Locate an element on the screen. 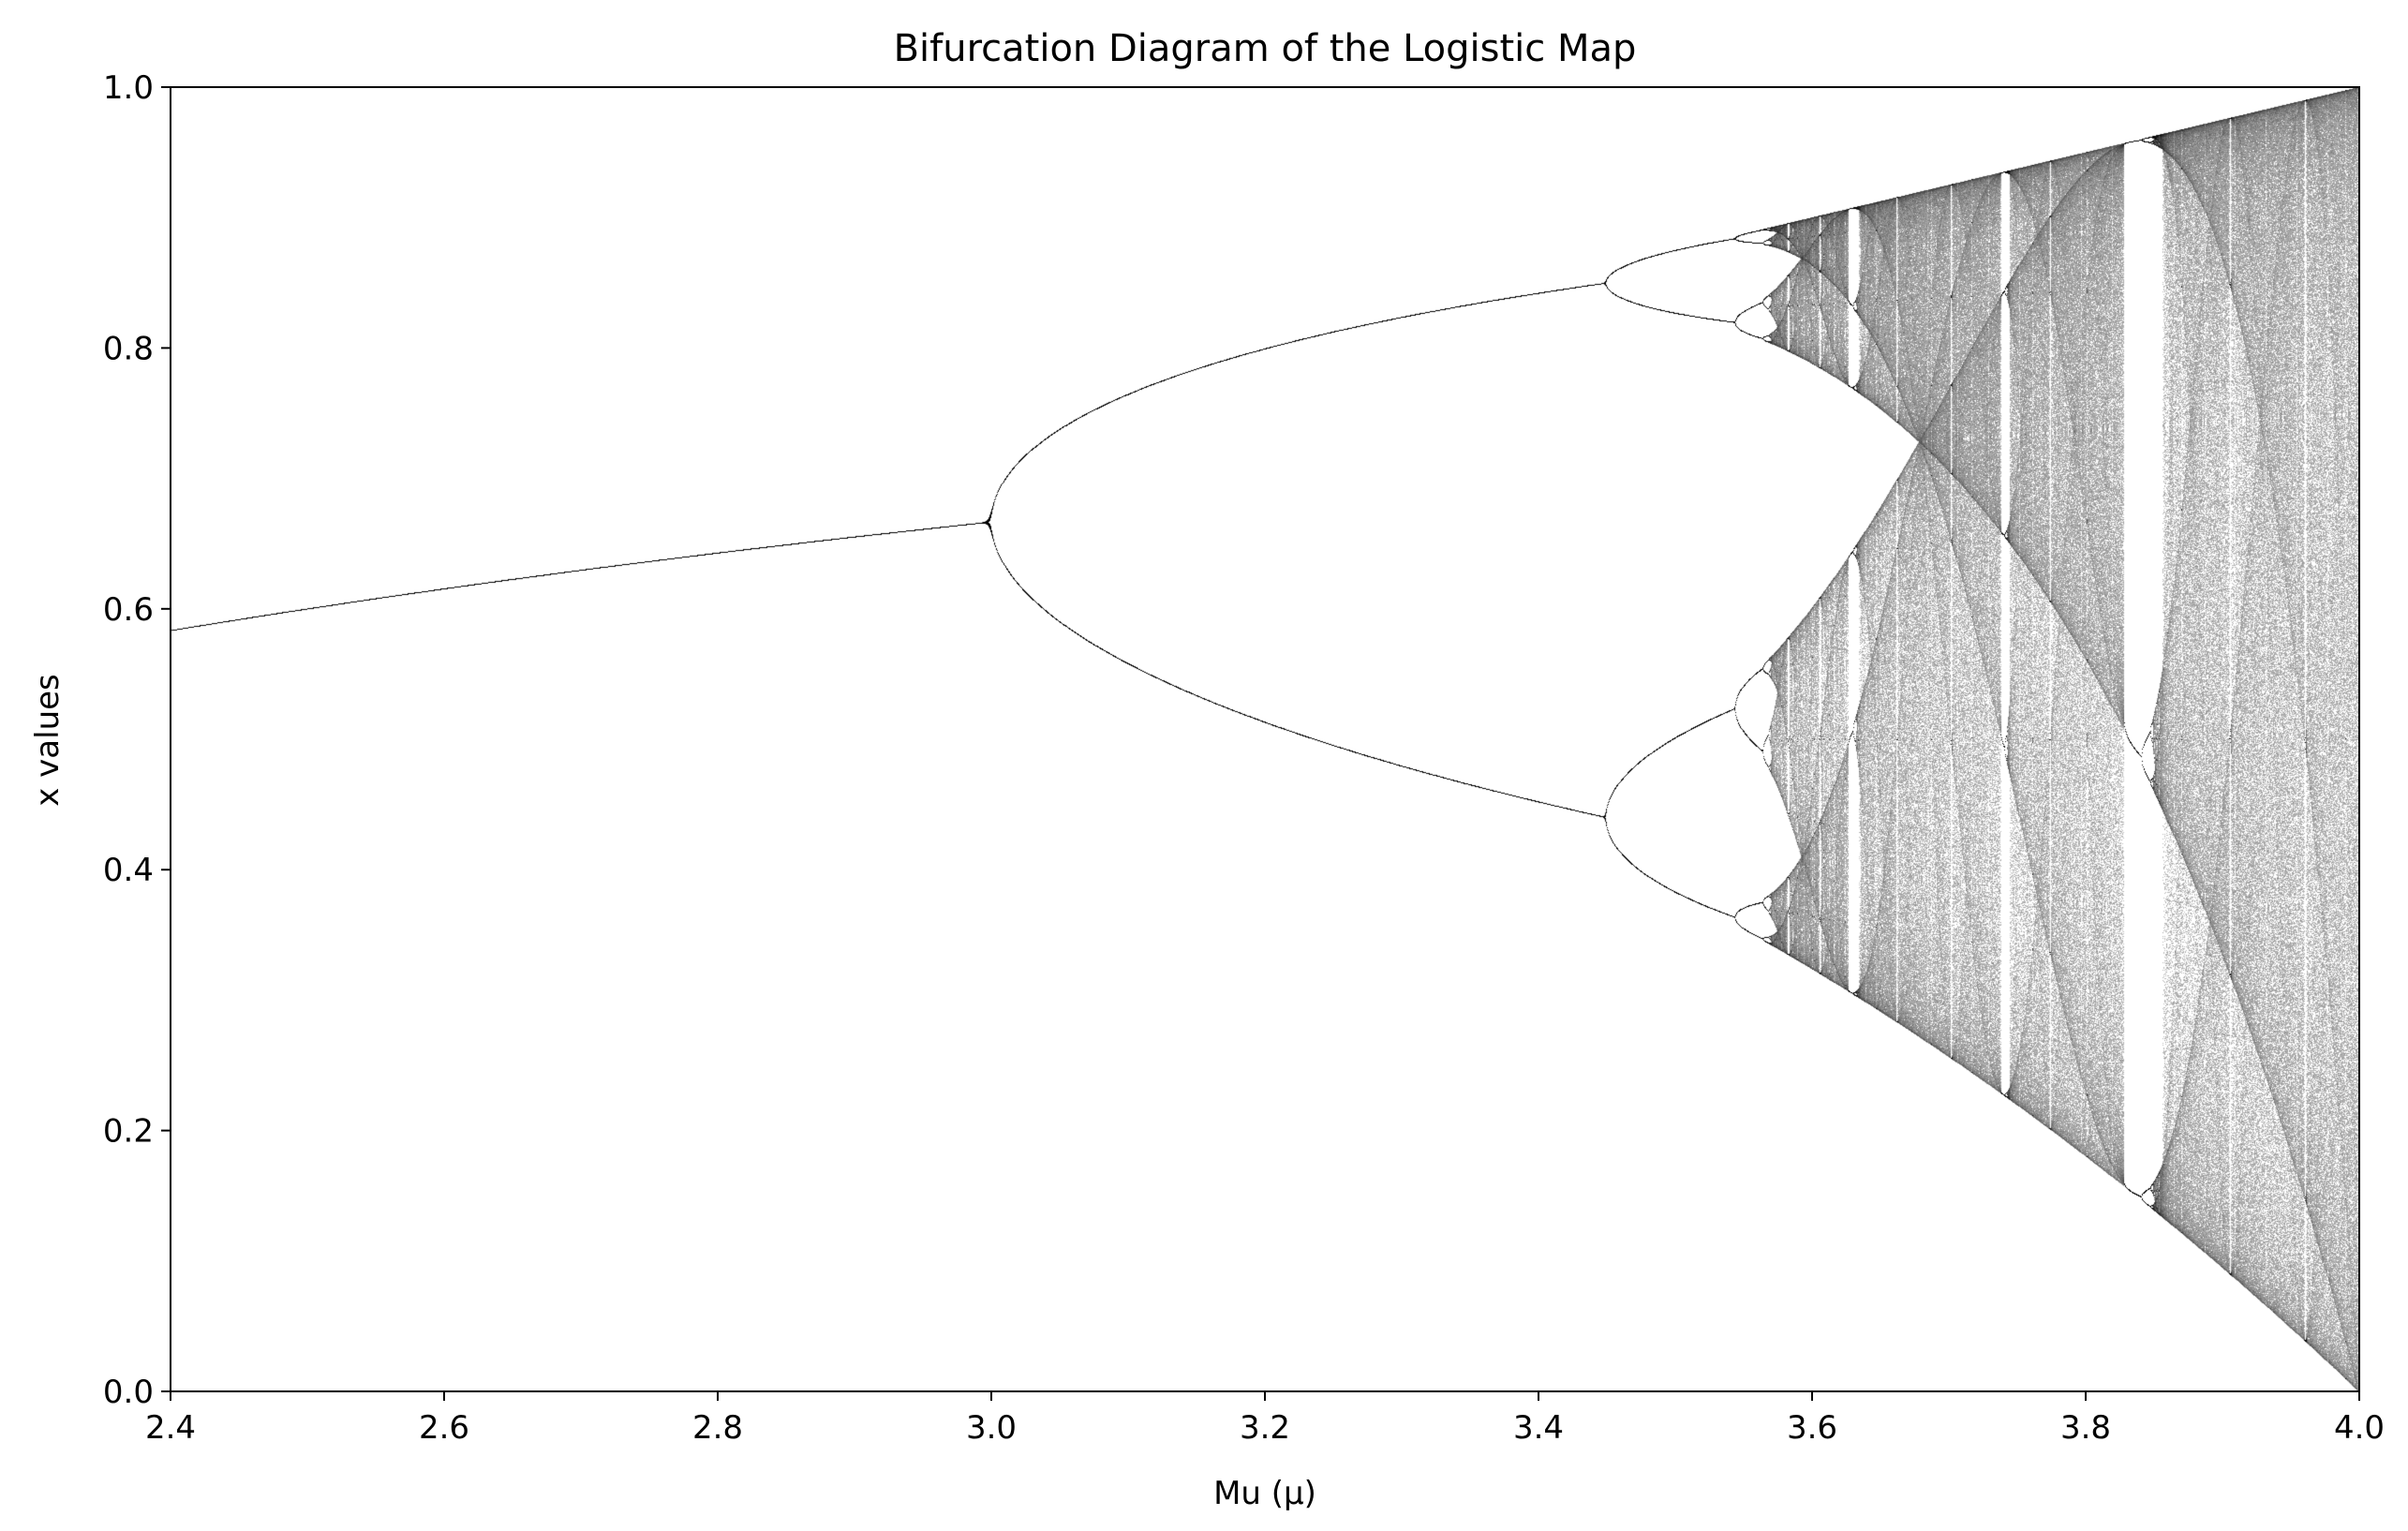 This screenshot has width=2408, height=1531. x-tick-label: 2.6 is located at coordinates (444, 1428).